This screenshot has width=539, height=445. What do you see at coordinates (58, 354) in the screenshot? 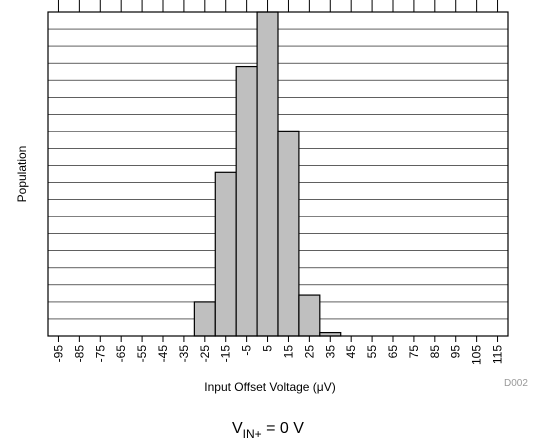
I see `x-tick-label: -95` at bounding box center [58, 354].